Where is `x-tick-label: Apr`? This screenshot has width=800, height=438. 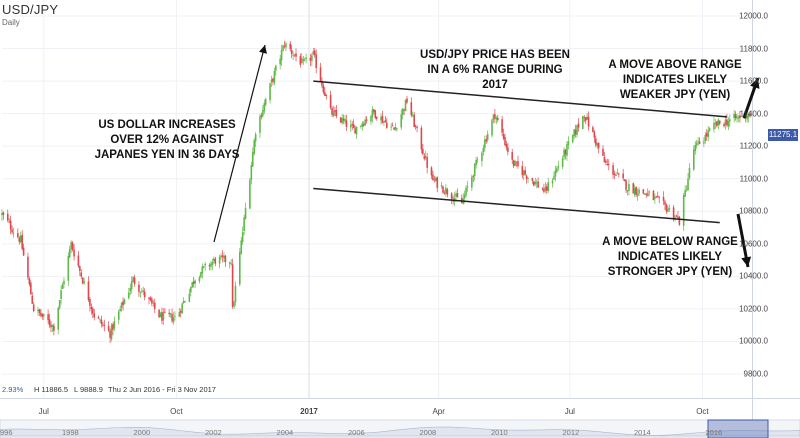
x-tick-label: Apr is located at coordinates (438, 411).